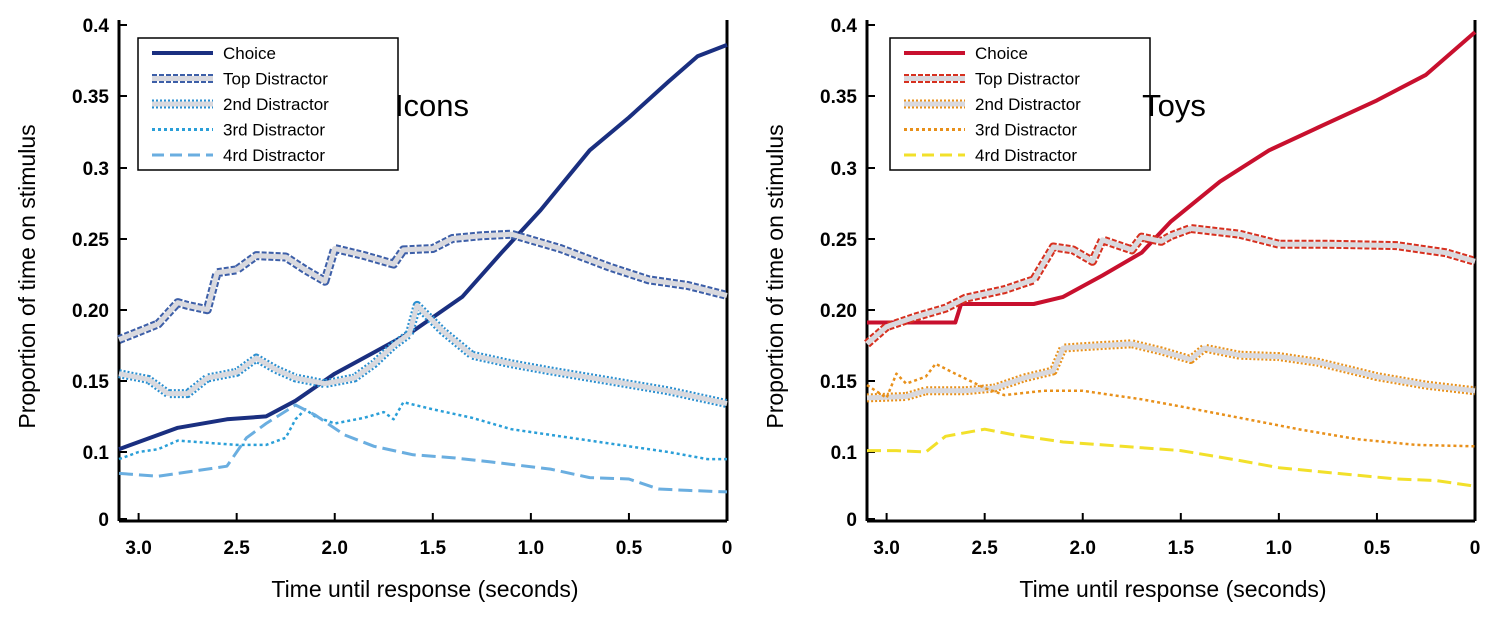 The height and width of the screenshot is (619, 1497). Describe the element at coordinates (1174, 105) in the screenshot. I see `chart-title: Toys` at that location.